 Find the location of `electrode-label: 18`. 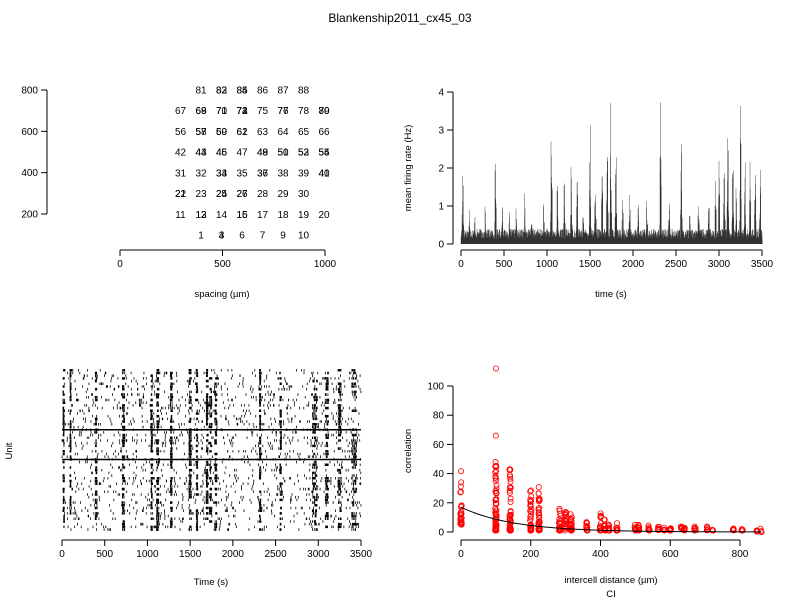

electrode-label: 18 is located at coordinates (283, 215).